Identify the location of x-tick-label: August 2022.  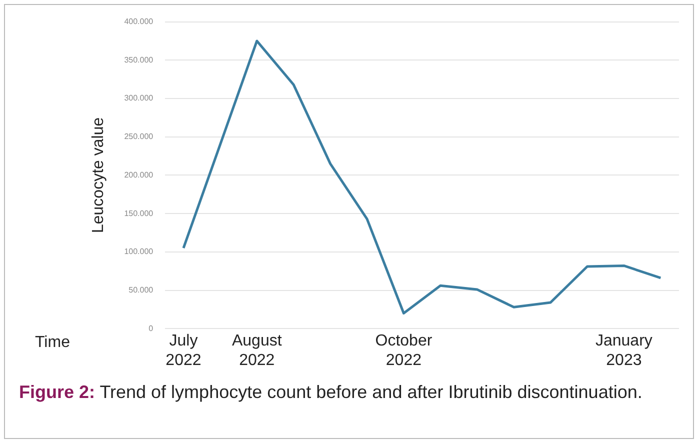
(257, 350).